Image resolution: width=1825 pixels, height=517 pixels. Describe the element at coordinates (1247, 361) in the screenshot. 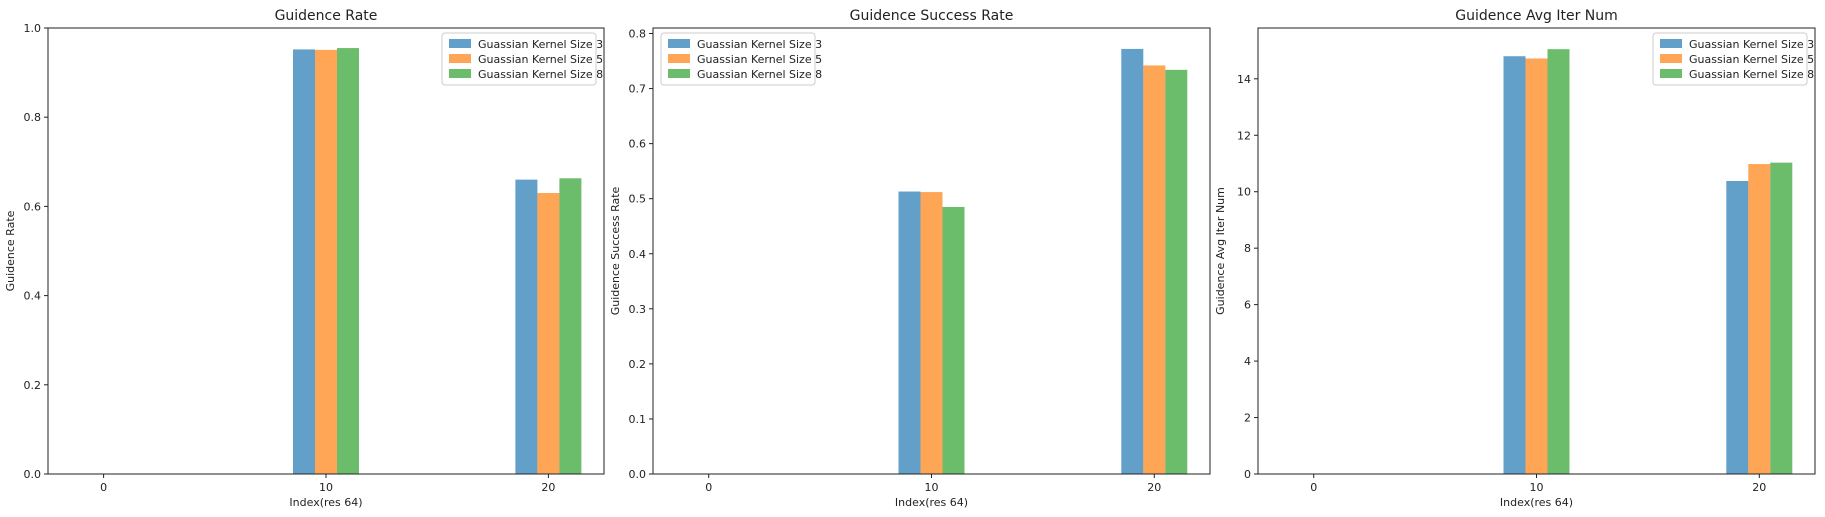

I see `y-tick-label: 4` at that location.